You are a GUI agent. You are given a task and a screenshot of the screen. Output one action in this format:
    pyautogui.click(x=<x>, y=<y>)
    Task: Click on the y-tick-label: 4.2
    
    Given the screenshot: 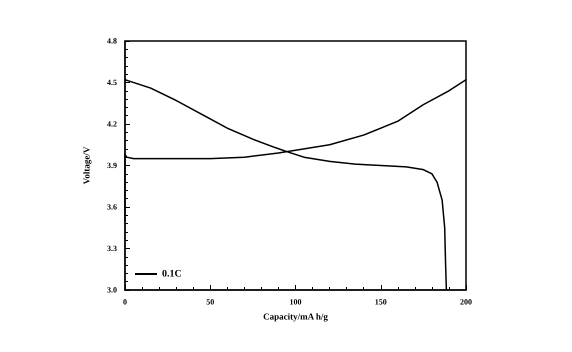 What is the action you would take?
    pyautogui.click(x=112, y=124)
    